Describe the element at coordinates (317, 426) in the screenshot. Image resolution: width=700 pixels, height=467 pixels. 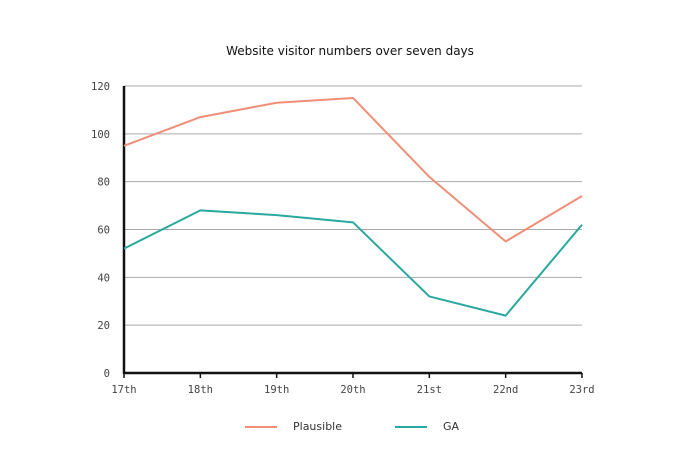
I see `legend-label: Plausible` at that location.